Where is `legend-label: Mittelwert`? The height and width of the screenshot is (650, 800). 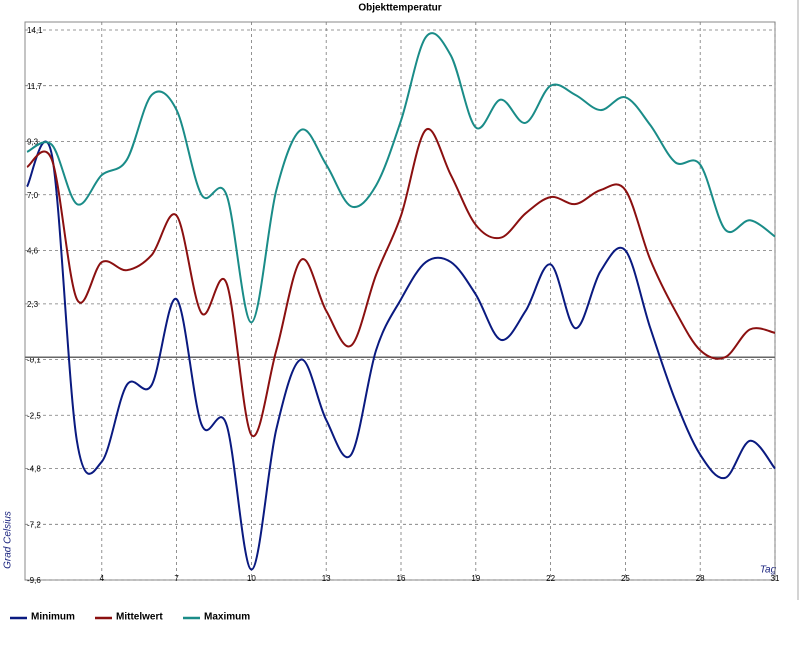 legend-label: Mittelwert is located at coordinates (139, 617).